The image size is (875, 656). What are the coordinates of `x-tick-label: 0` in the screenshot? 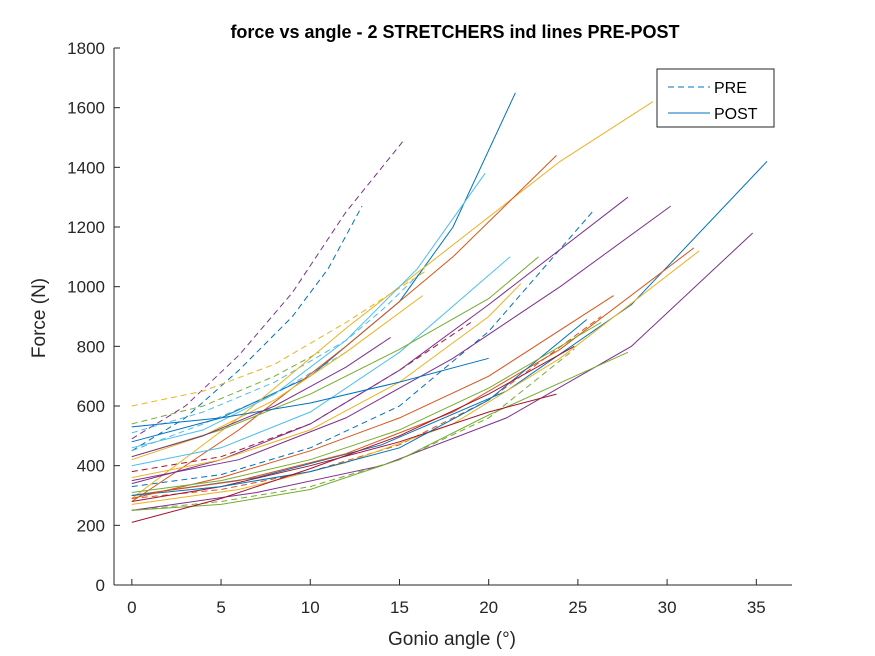 It's located at (131, 607).